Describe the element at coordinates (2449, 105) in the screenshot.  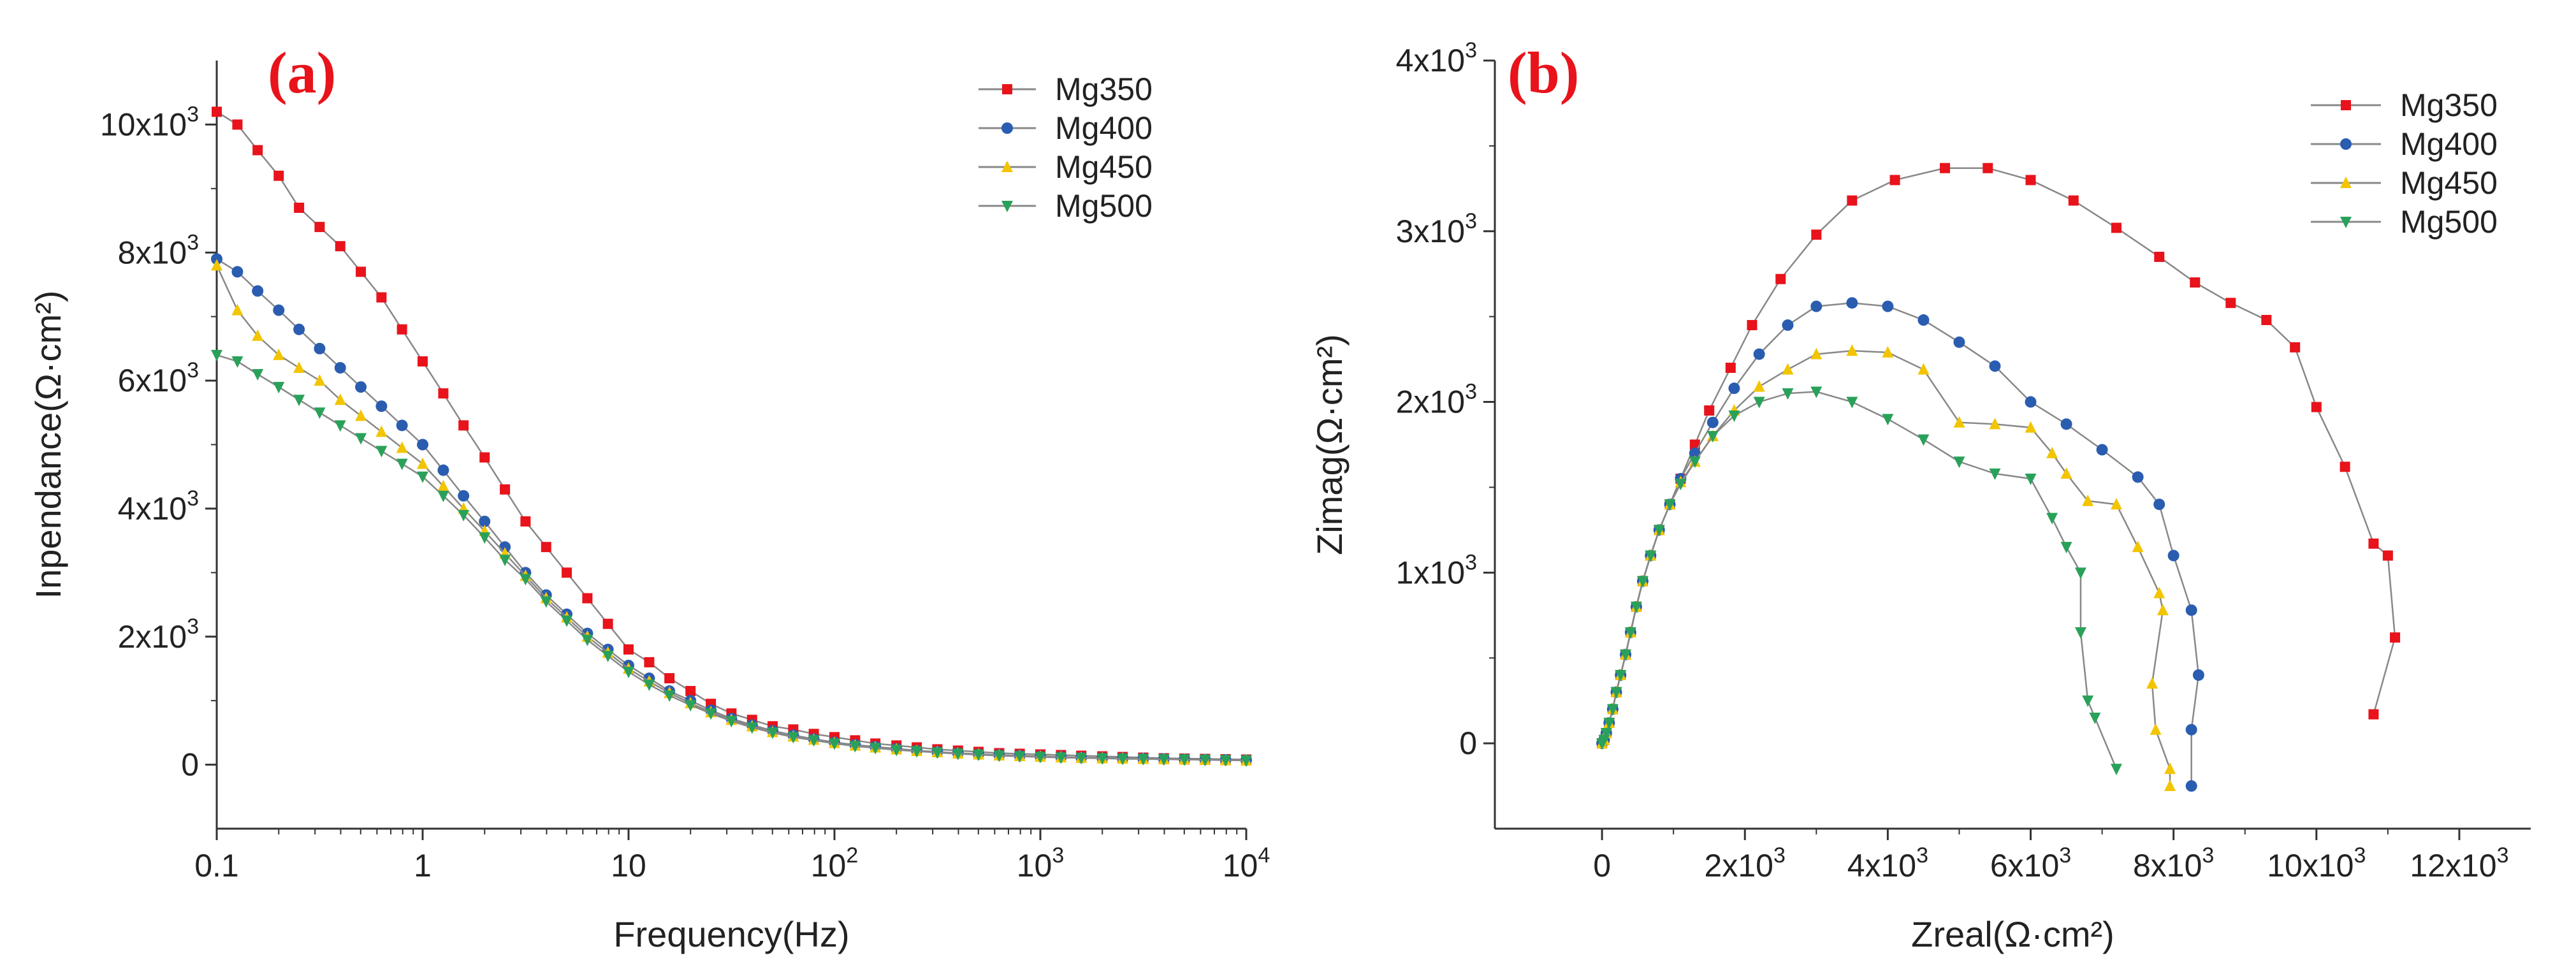
I see `legend-label-Mg350: Mg350` at that location.